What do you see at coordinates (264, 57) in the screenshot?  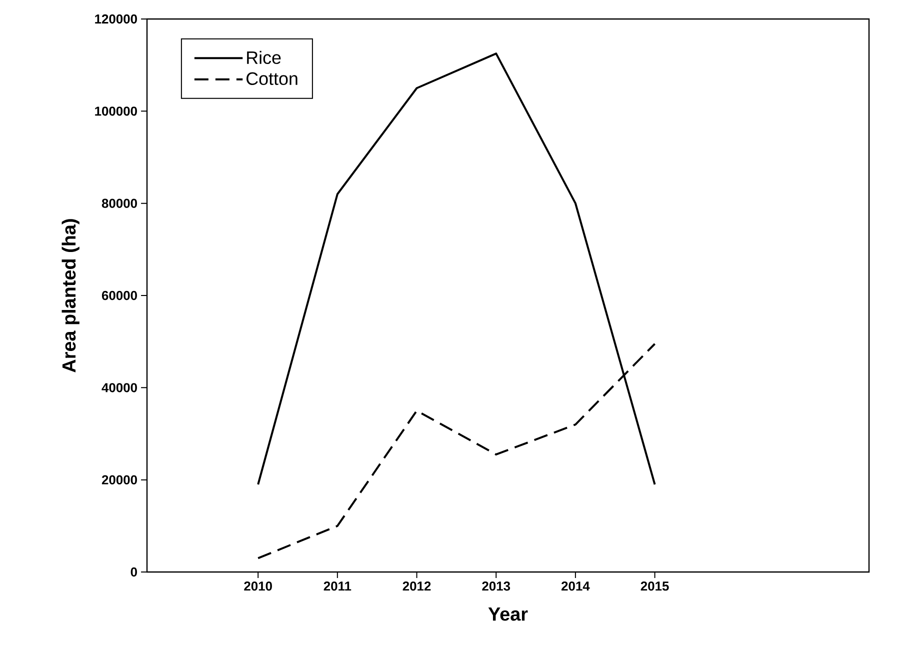 I see `legend-label: Rice` at bounding box center [264, 57].